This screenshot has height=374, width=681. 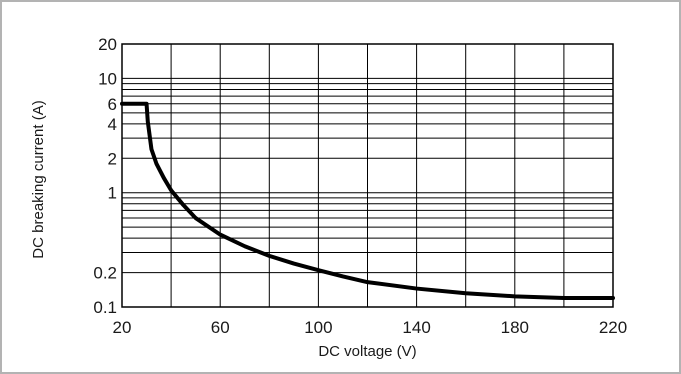 I want to click on x-tick-label: 140, so click(x=416, y=327).